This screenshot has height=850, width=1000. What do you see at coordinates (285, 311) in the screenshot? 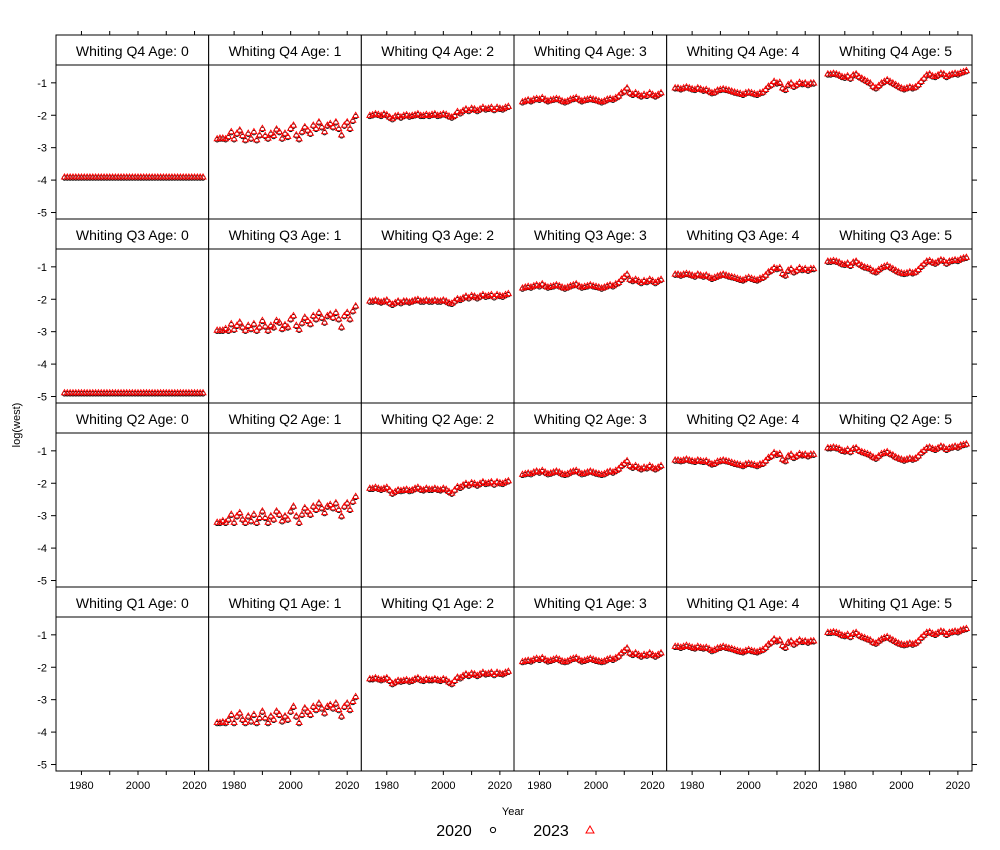
I see `panel: Whiting Q3 Age: 1` at bounding box center [285, 311].